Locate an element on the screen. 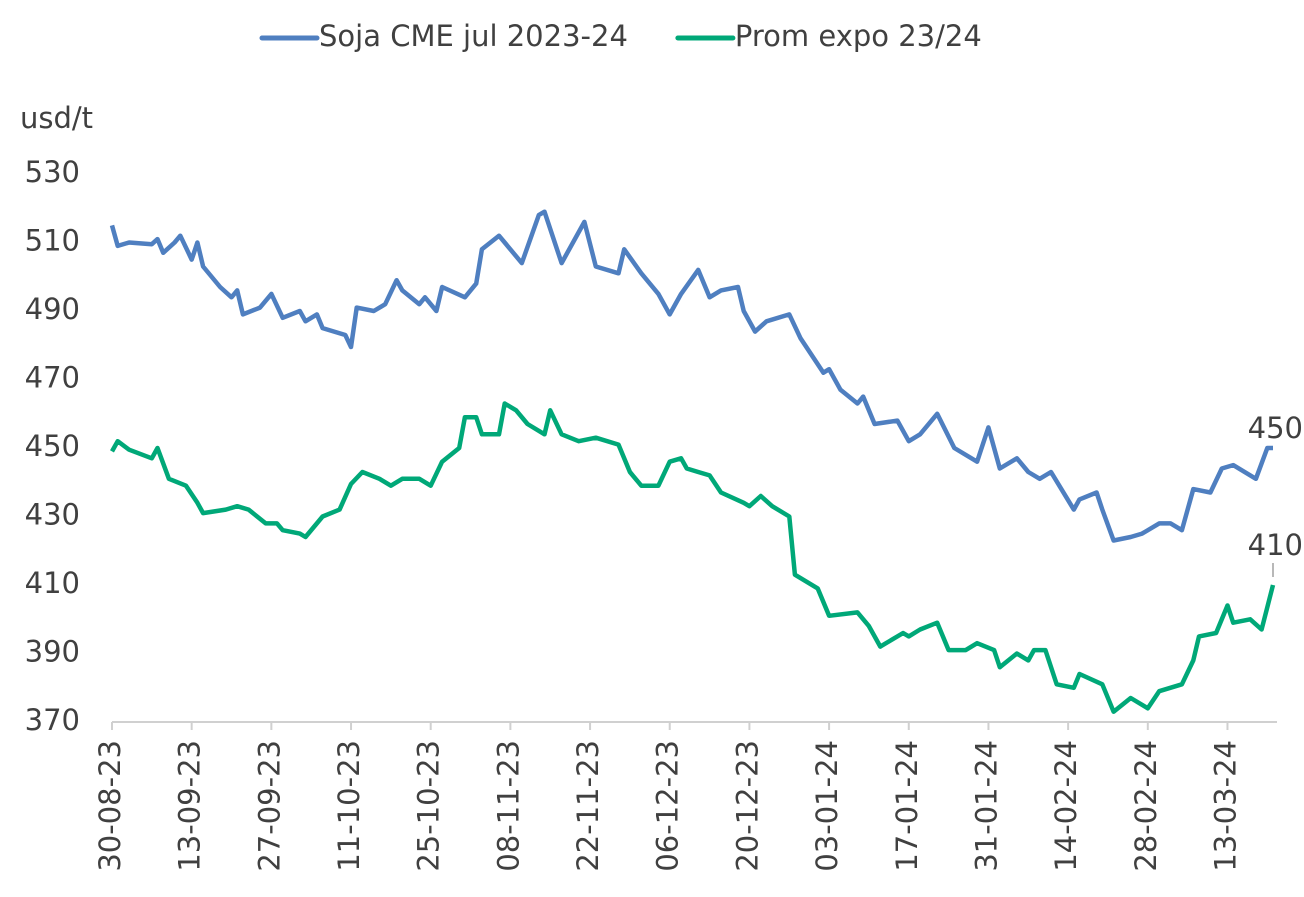 The width and height of the screenshot is (1304, 897). data-label: 410 is located at coordinates (1275, 545).